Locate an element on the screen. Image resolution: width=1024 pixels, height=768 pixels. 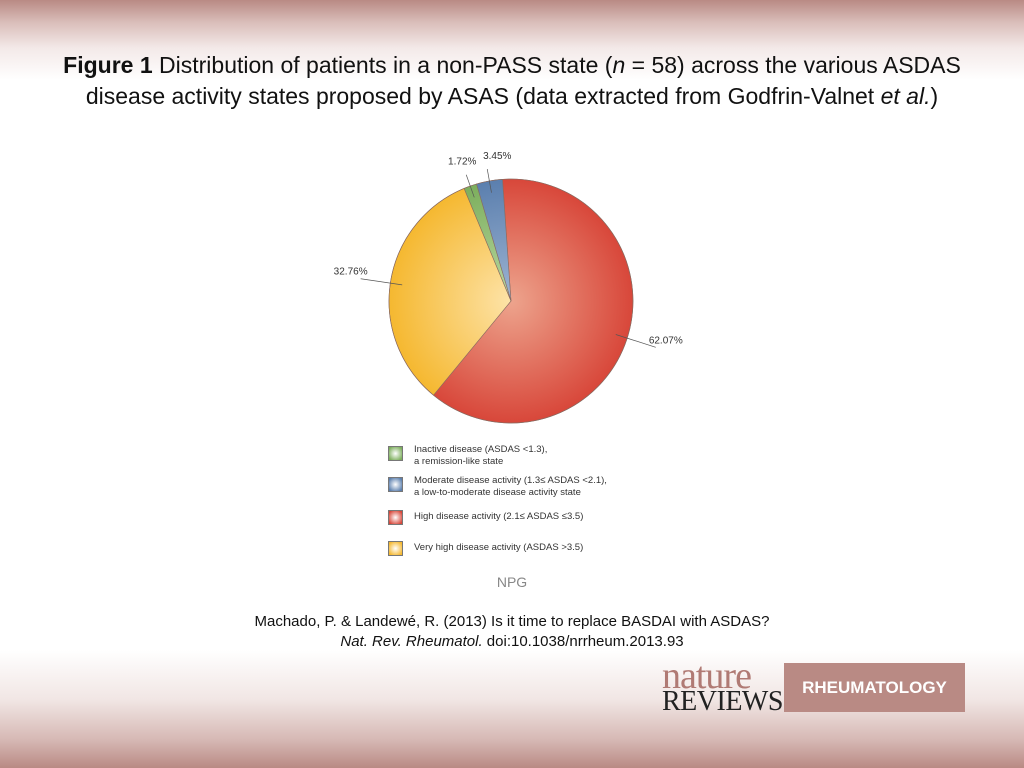
nature-reviews-logo: nature REVIEWS RHEUMATOLOGY is located at coordinates (814, 686).